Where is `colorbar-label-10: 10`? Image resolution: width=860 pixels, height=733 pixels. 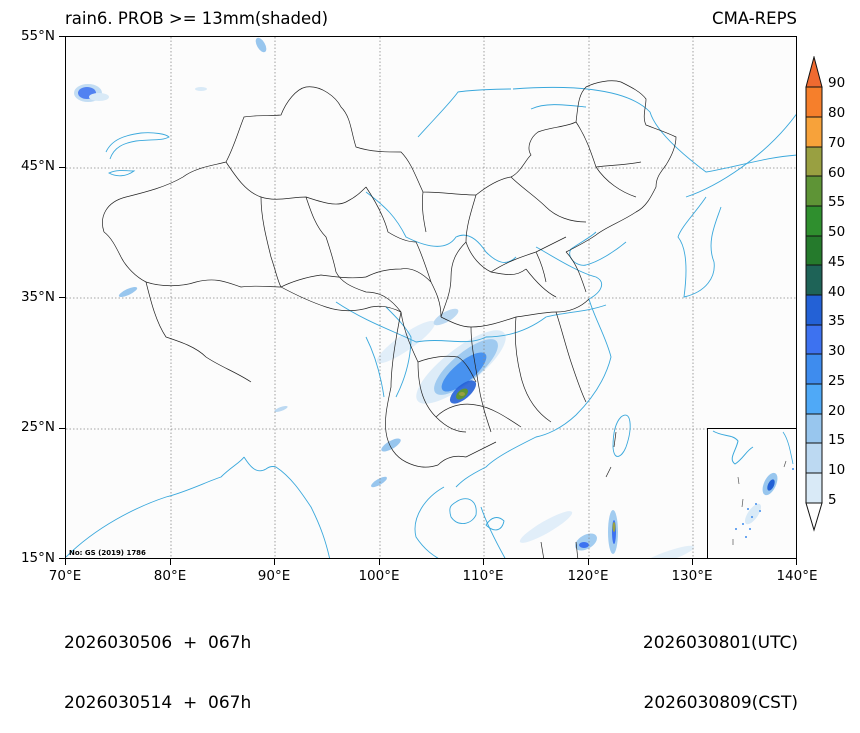
colorbar-label-10: 10 is located at coordinates (837, 470).